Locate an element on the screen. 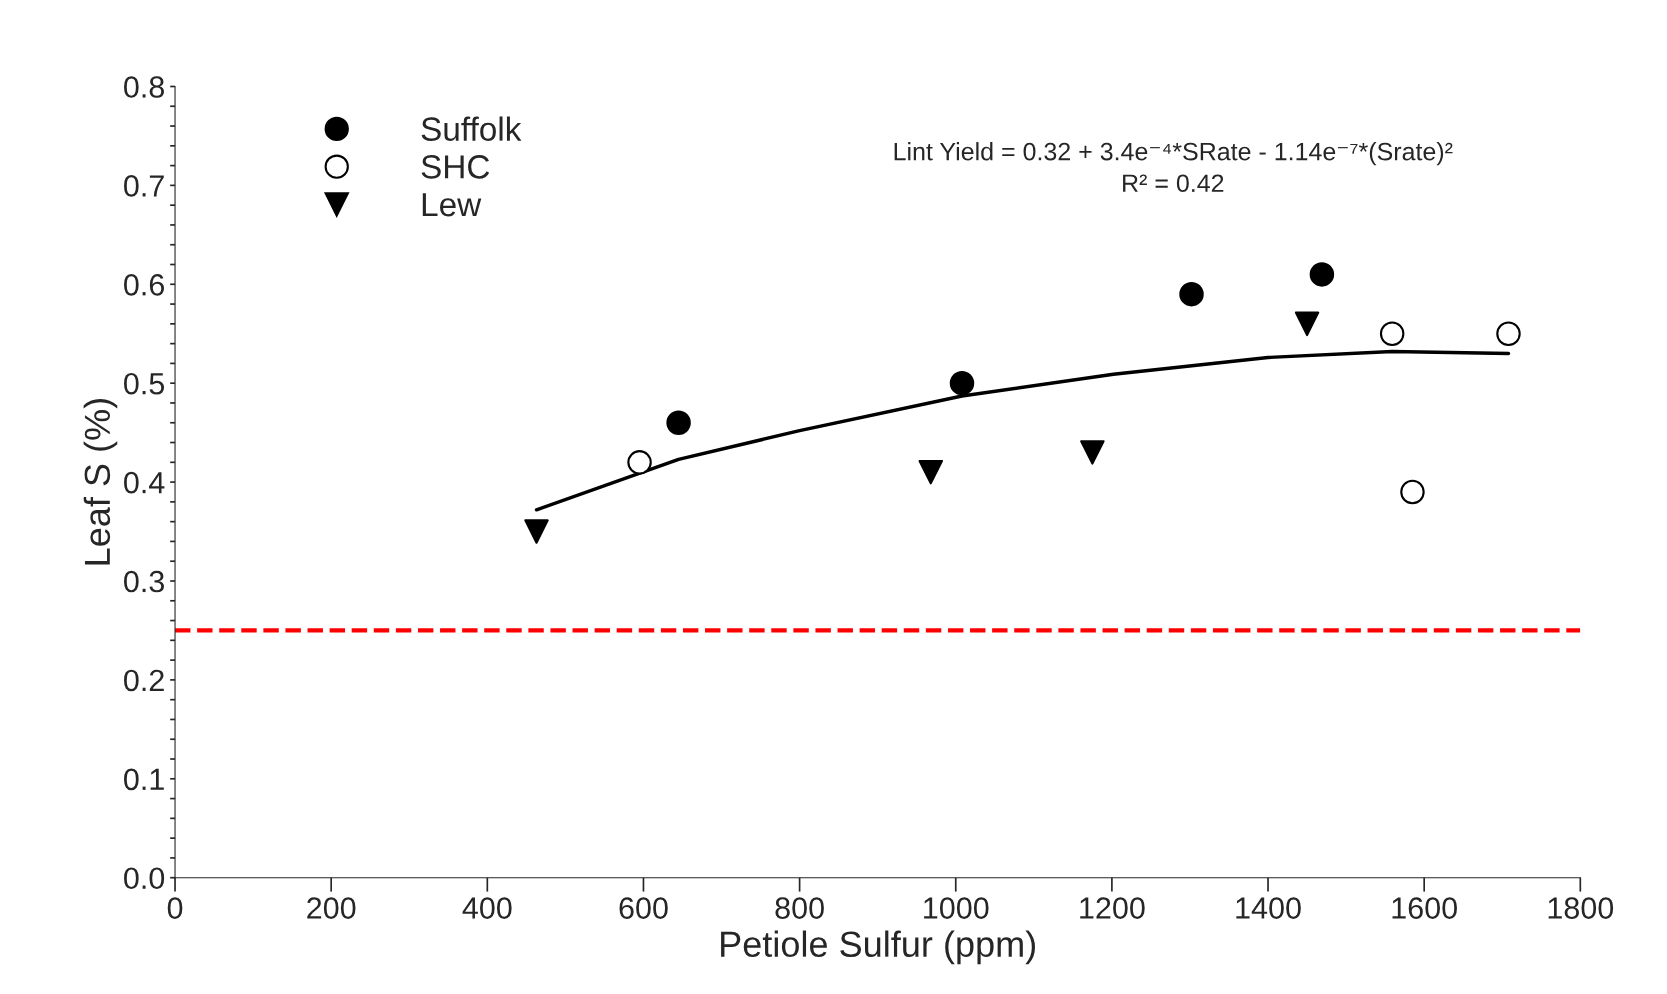 This screenshot has height=994, width=1667. x-tick-label: 200 is located at coordinates (331, 908).